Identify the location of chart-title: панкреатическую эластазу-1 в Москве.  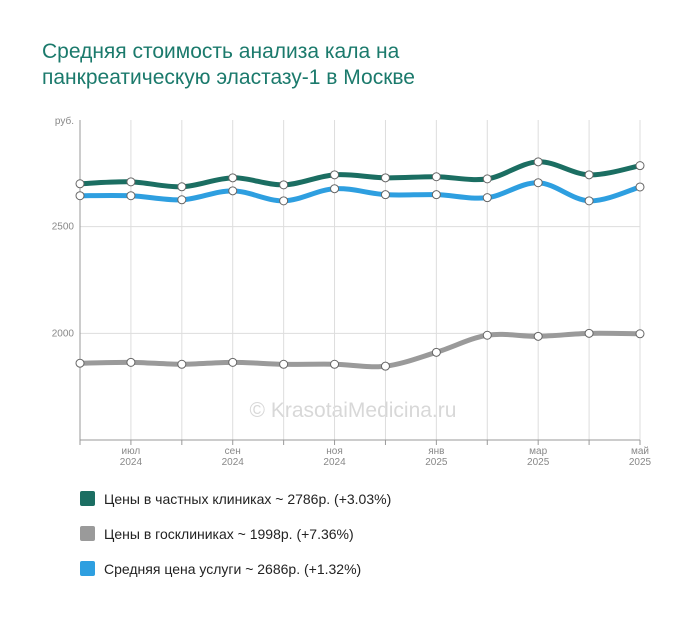
(228, 77).